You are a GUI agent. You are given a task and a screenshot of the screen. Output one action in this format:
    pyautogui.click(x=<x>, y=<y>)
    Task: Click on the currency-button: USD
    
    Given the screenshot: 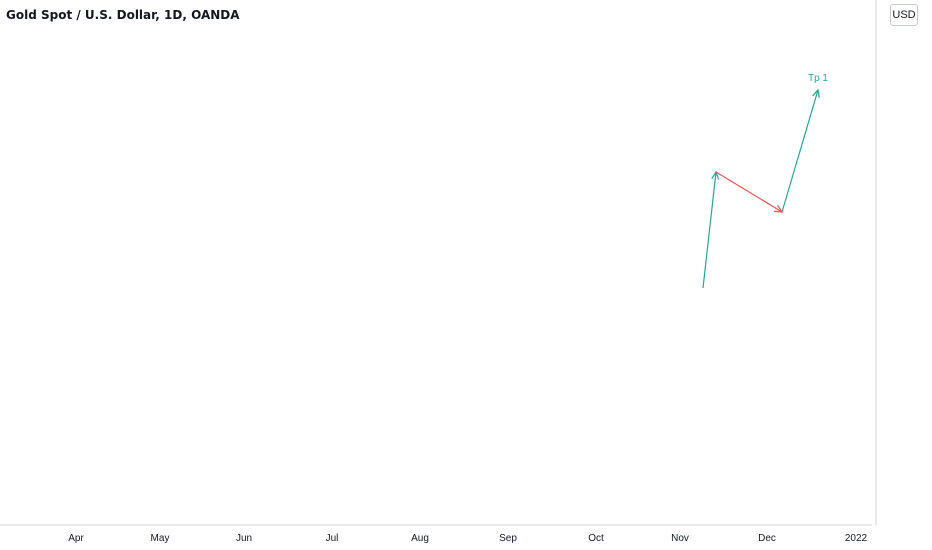 What is the action you would take?
    pyautogui.click(x=904, y=15)
    